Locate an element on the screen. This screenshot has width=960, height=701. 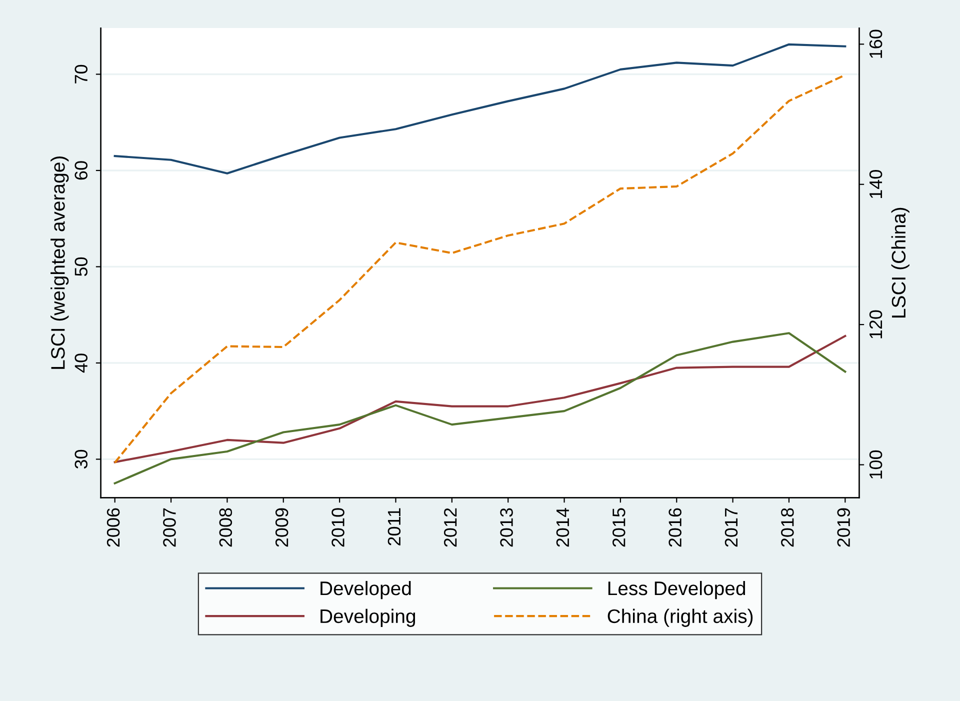
x-tick-label: 2012 is located at coordinates (450, 527).